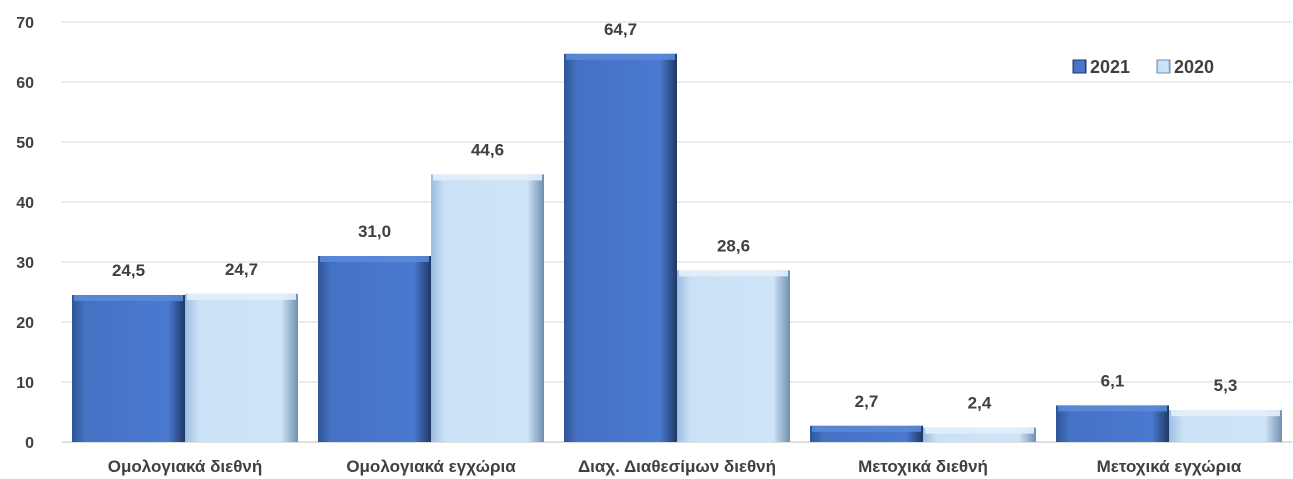 This screenshot has height=479, width=1293. Describe the element at coordinates (1113, 380) in the screenshot. I see `data-label: 6,1` at that location.